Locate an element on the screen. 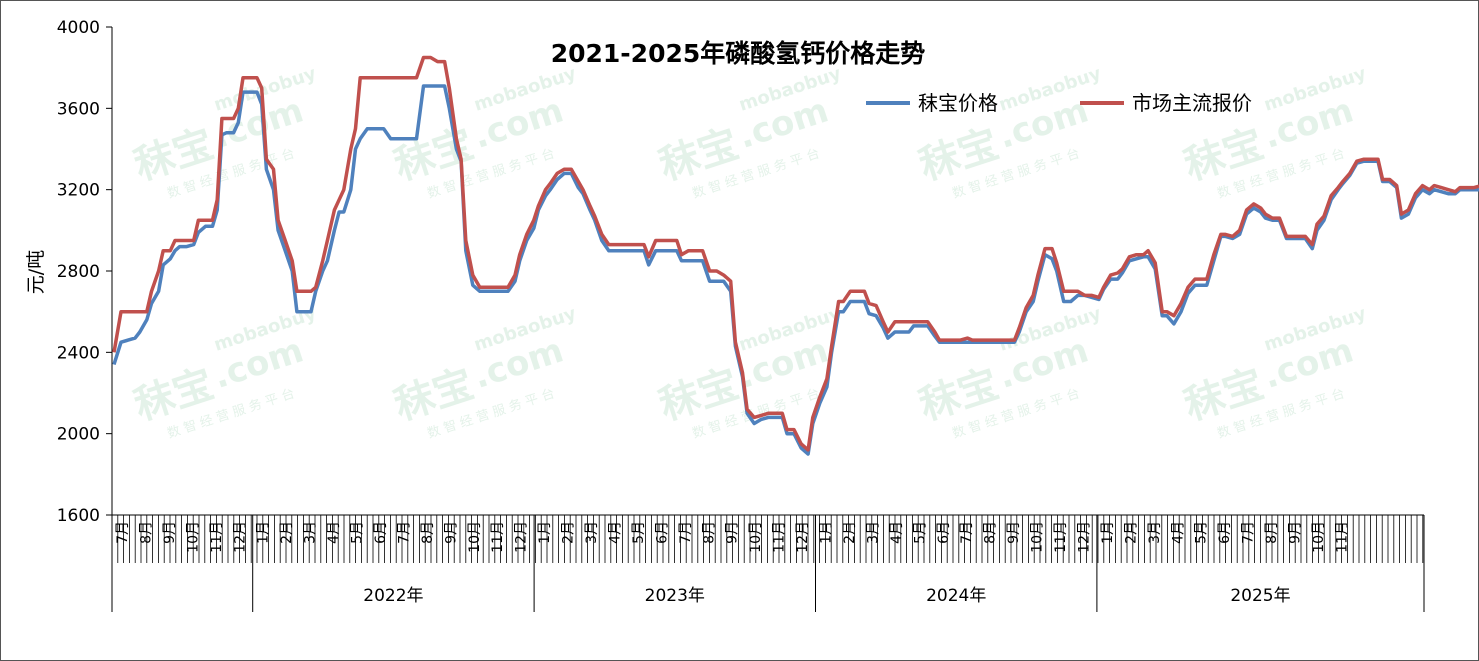 The image size is (1479, 661). chart-title: 2021-2025年磷酸氢钙价格走势 is located at coordinates (738, 53).